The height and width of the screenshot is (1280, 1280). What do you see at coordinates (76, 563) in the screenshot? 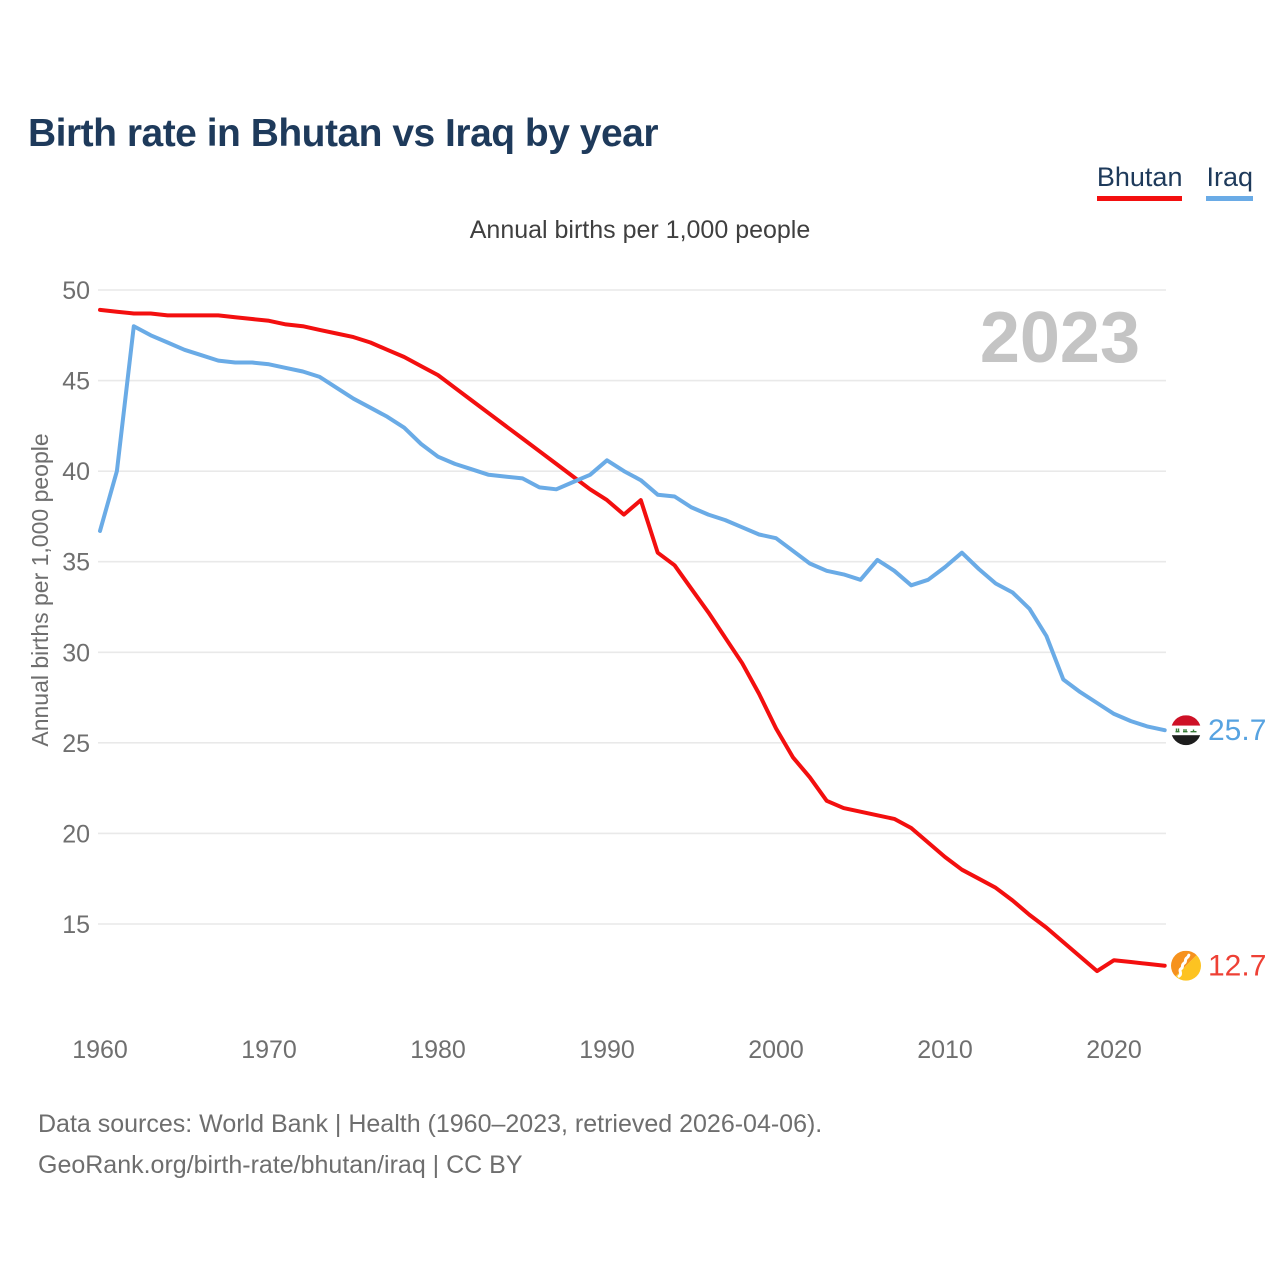
I see `y-tick-label: 35` at bounding box center [76, 563].